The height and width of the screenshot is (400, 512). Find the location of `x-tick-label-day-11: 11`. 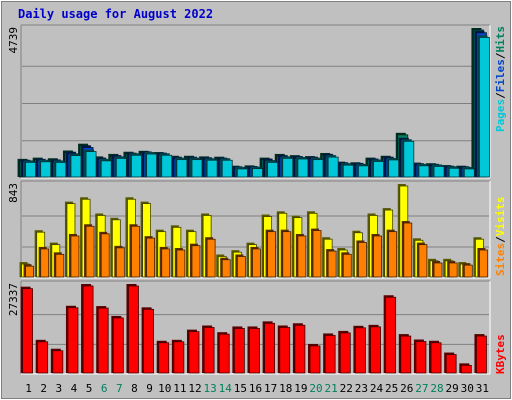

x-tick-label-day-11: 11 is located at coordinates (179, 388).